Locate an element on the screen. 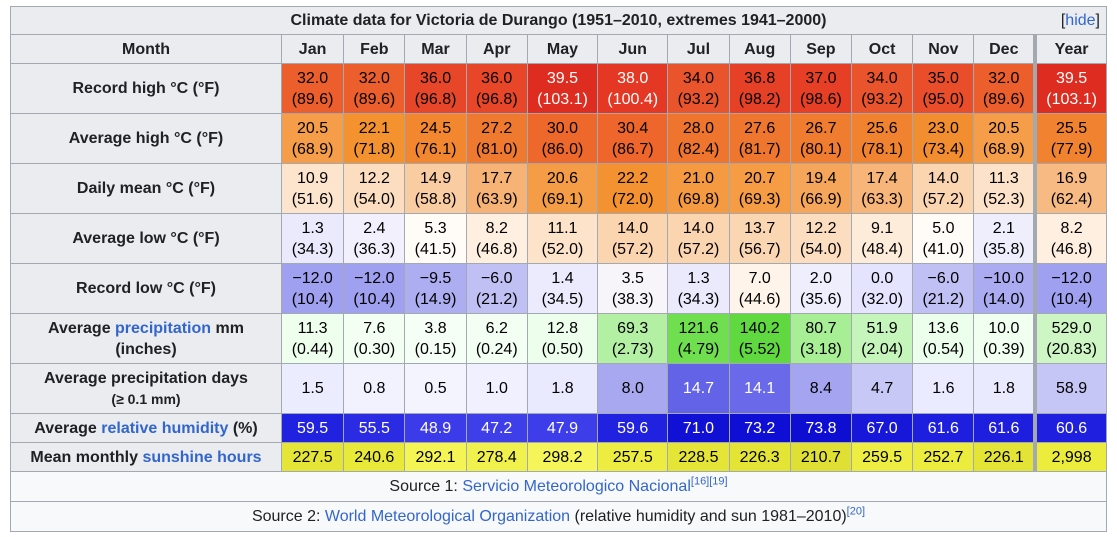 Image resolution: width=1117 pixels, height=537 pixels. month-may: May is located at coordinates (562, 49).